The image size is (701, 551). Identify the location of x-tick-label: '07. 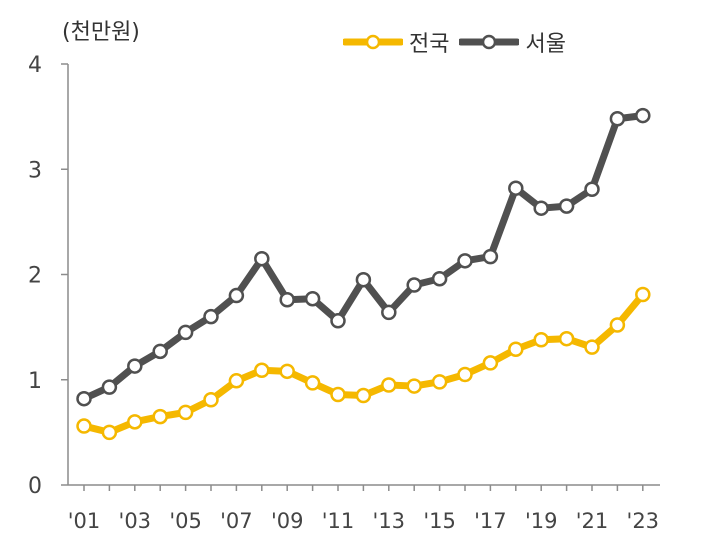
(236, 521).